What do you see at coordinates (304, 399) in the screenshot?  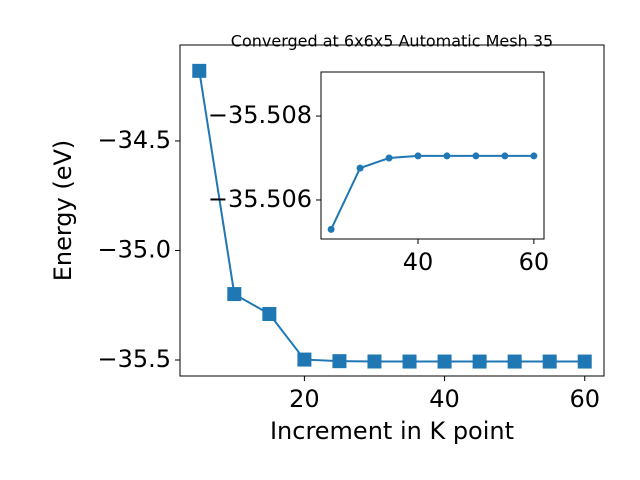 I see `x-tick-label: 20` at bounding box center [304, 399].